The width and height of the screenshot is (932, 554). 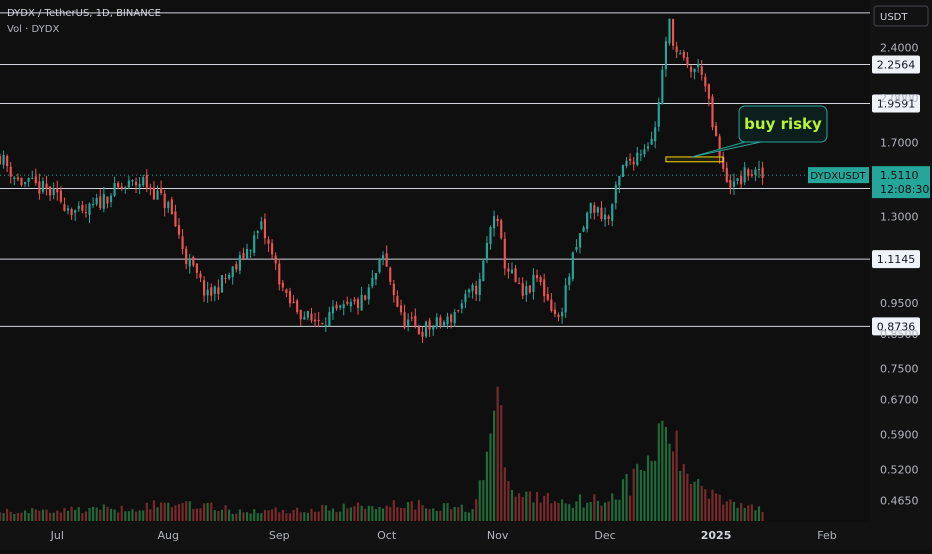 What do you see at coordinates (896, 103) in the screenshot?
I see `level-label: 1.9591` at bounding box center [896, 103].